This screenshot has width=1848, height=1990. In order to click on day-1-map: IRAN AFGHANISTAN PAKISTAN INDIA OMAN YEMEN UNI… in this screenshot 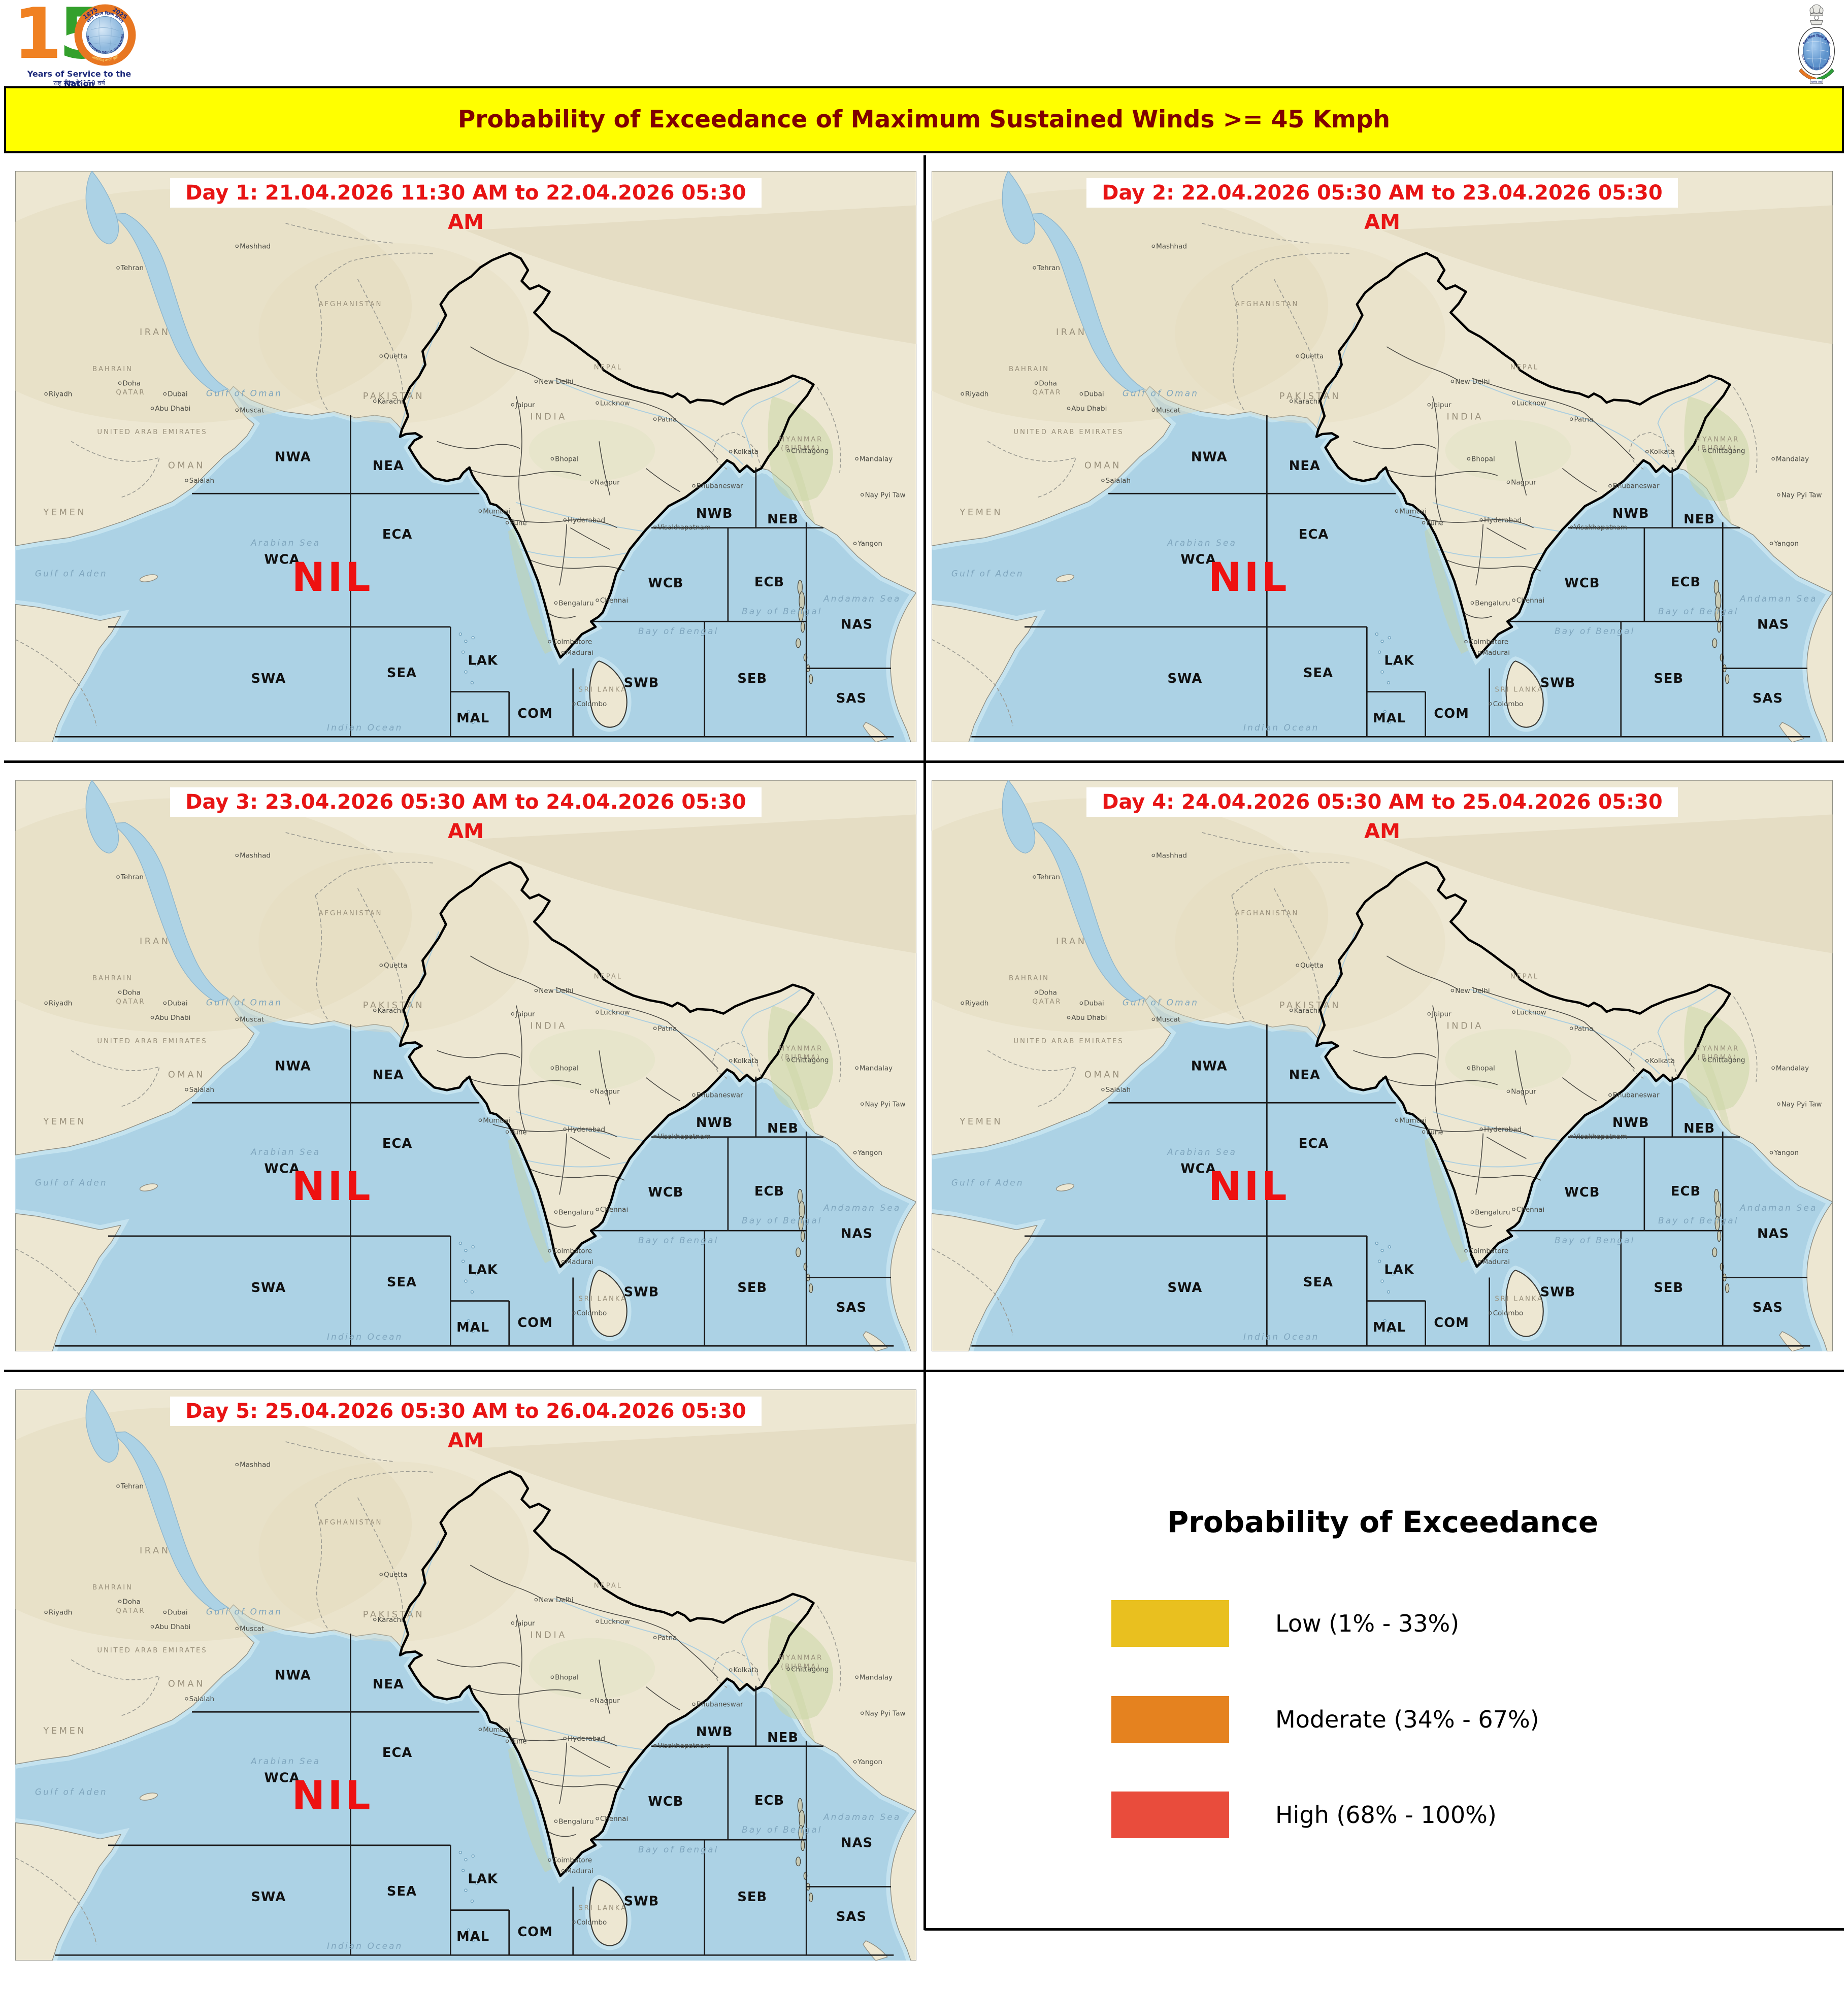, I will do `click(465, 456)`.